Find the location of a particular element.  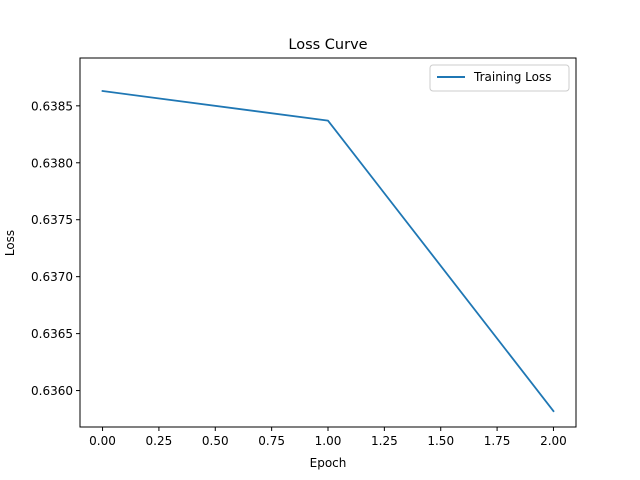

y-axis: 0.6360 0.6365 0.6370 0.6375 0.6380 0.6385 is located at coordinates (55, 248).